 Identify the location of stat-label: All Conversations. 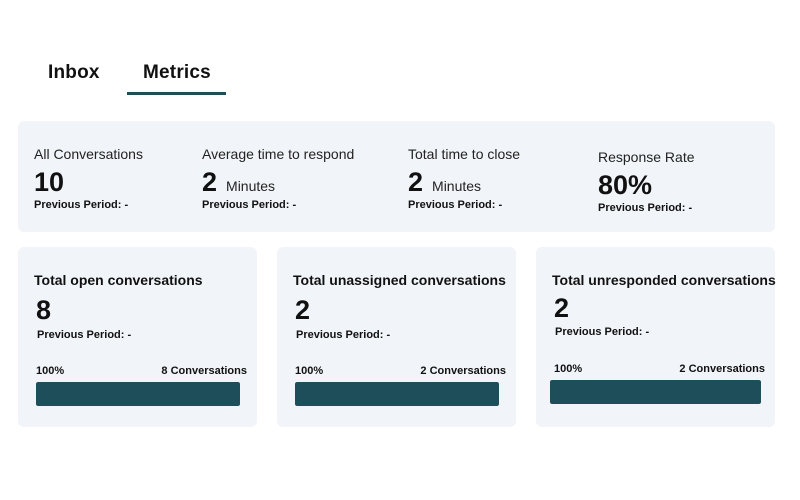
(88, 154).